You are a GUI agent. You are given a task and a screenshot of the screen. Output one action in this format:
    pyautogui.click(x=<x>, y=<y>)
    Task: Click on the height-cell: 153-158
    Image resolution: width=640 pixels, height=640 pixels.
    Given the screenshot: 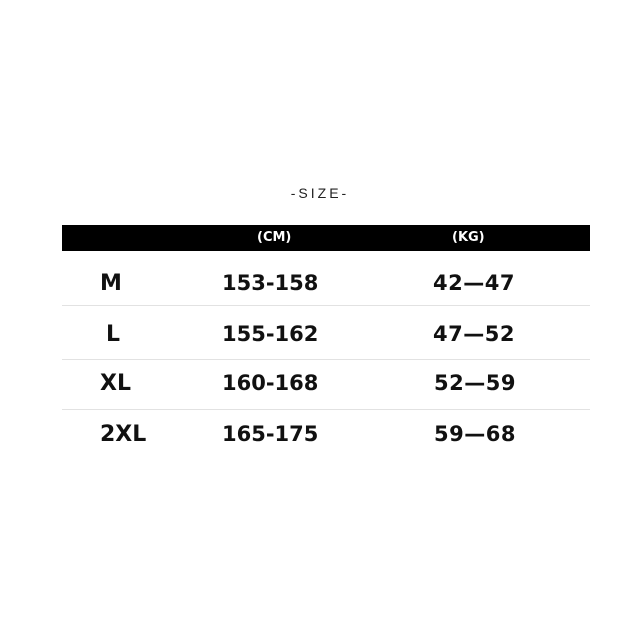 What is the action you would take?
    pyautogui.click(x=270, y=283)
    